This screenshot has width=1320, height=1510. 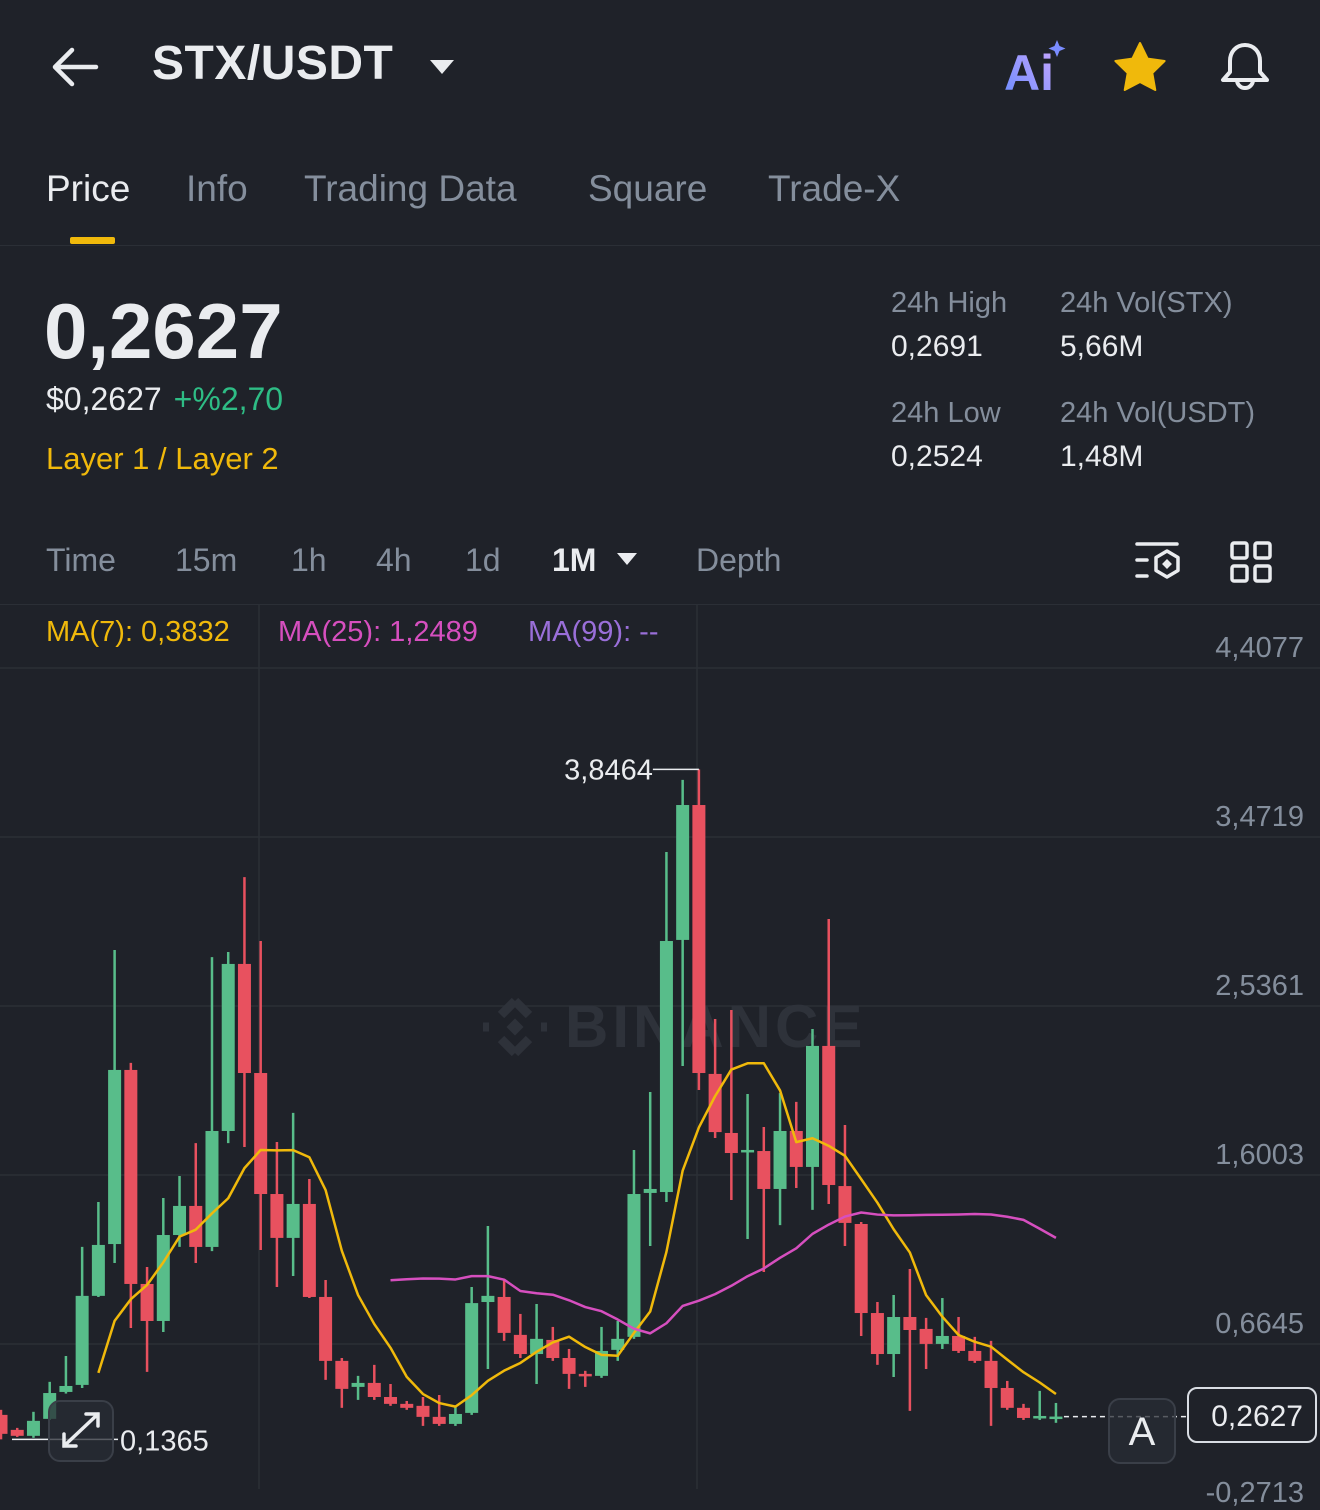 What do you see at coordinates (394, 560) in the screenshot?
I see `interval-4h: 4h` at bounding box center [394, 560].